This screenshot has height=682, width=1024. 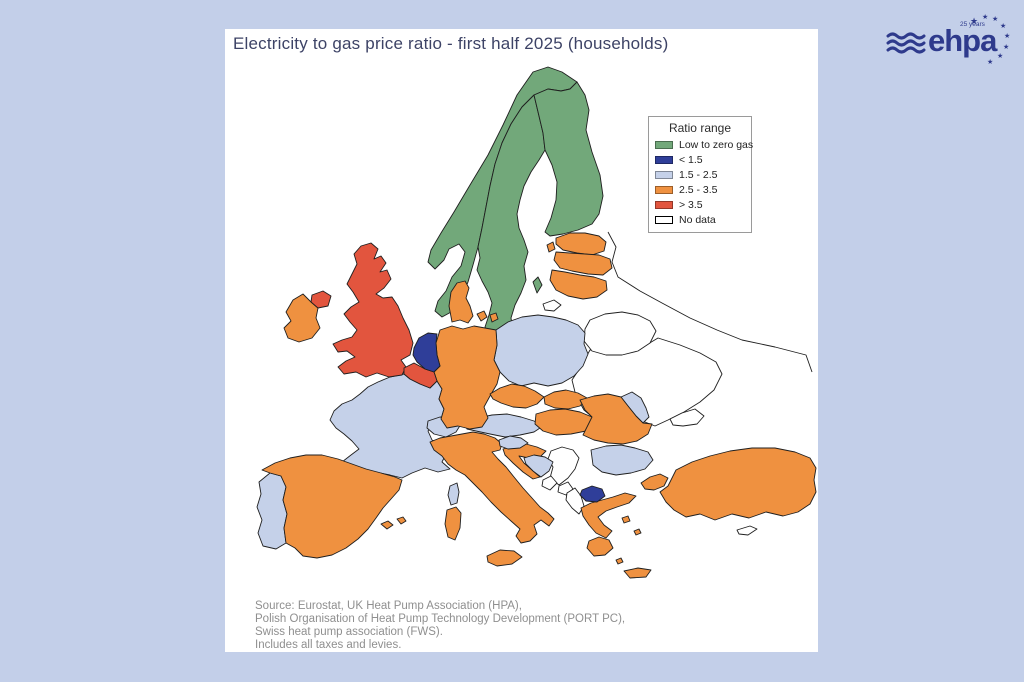 I want to click on legend-item-low_to_zero_gas: Low to zero gas, so click(x=704, y=145).